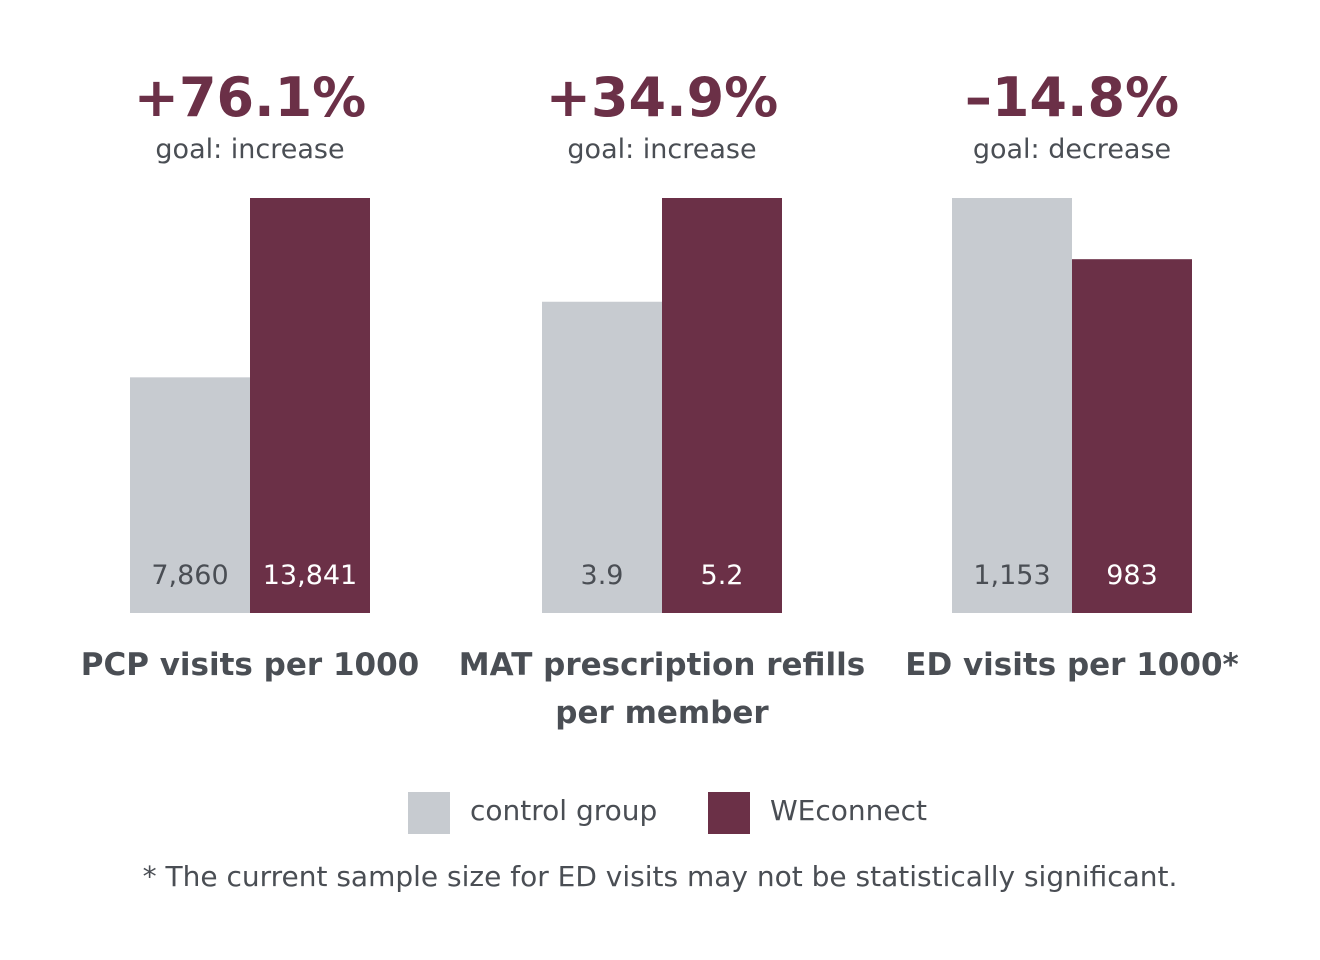 This screenshot has height=960, width=1320. Describe the element at coordinates (429, 813) in the screenshot. I see `legend-swatch-control` at that location.